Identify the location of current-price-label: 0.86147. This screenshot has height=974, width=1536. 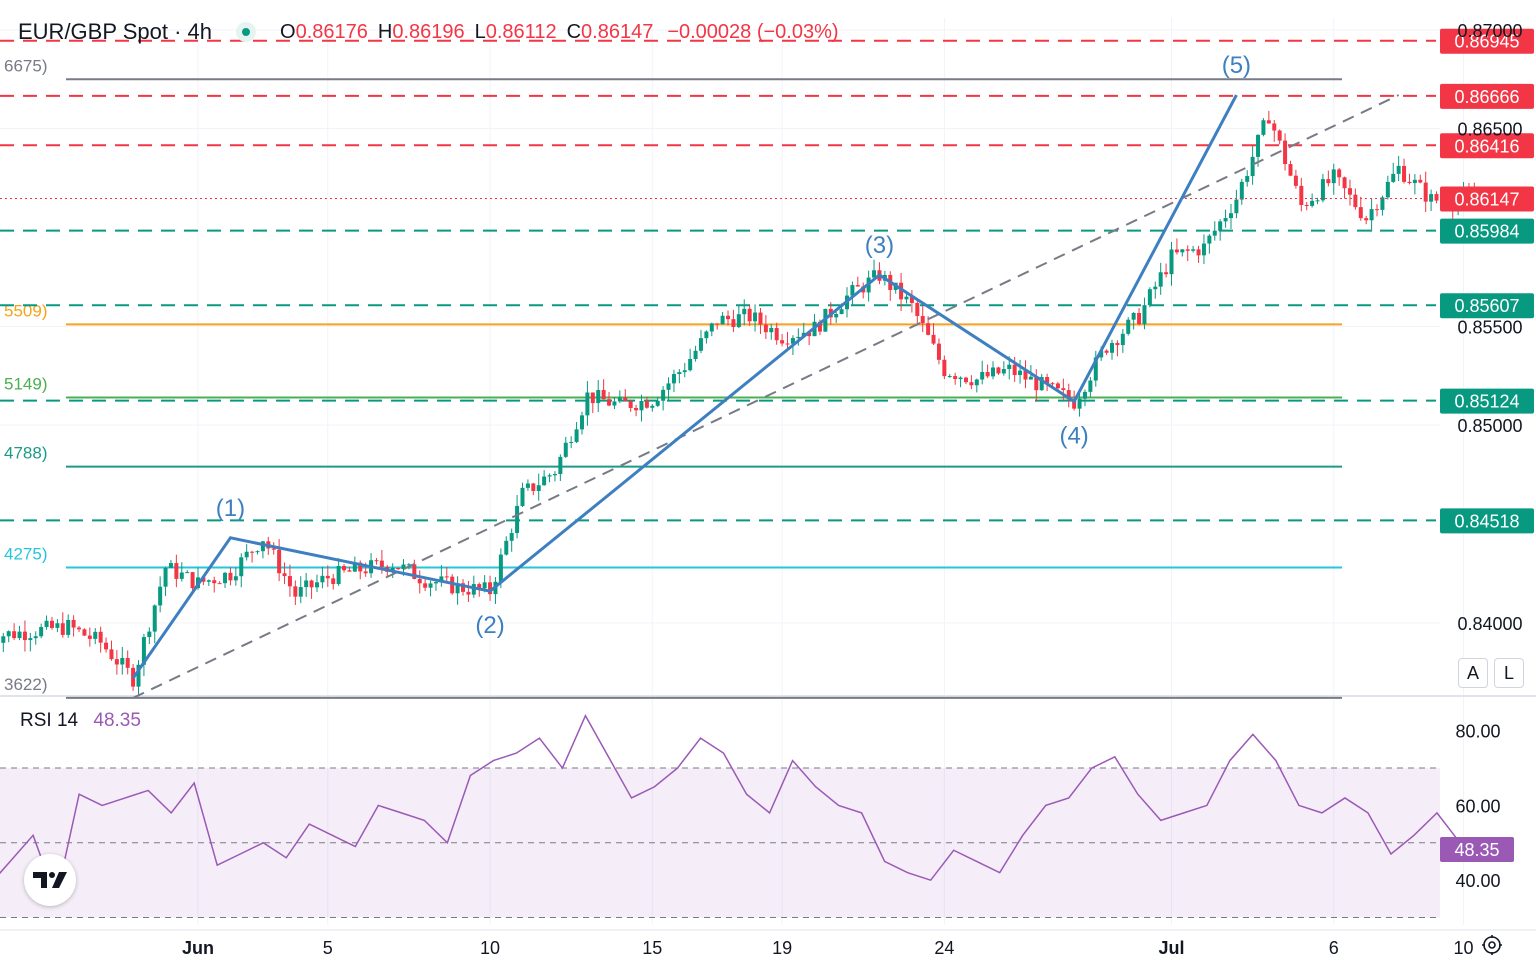
(1486, 199).